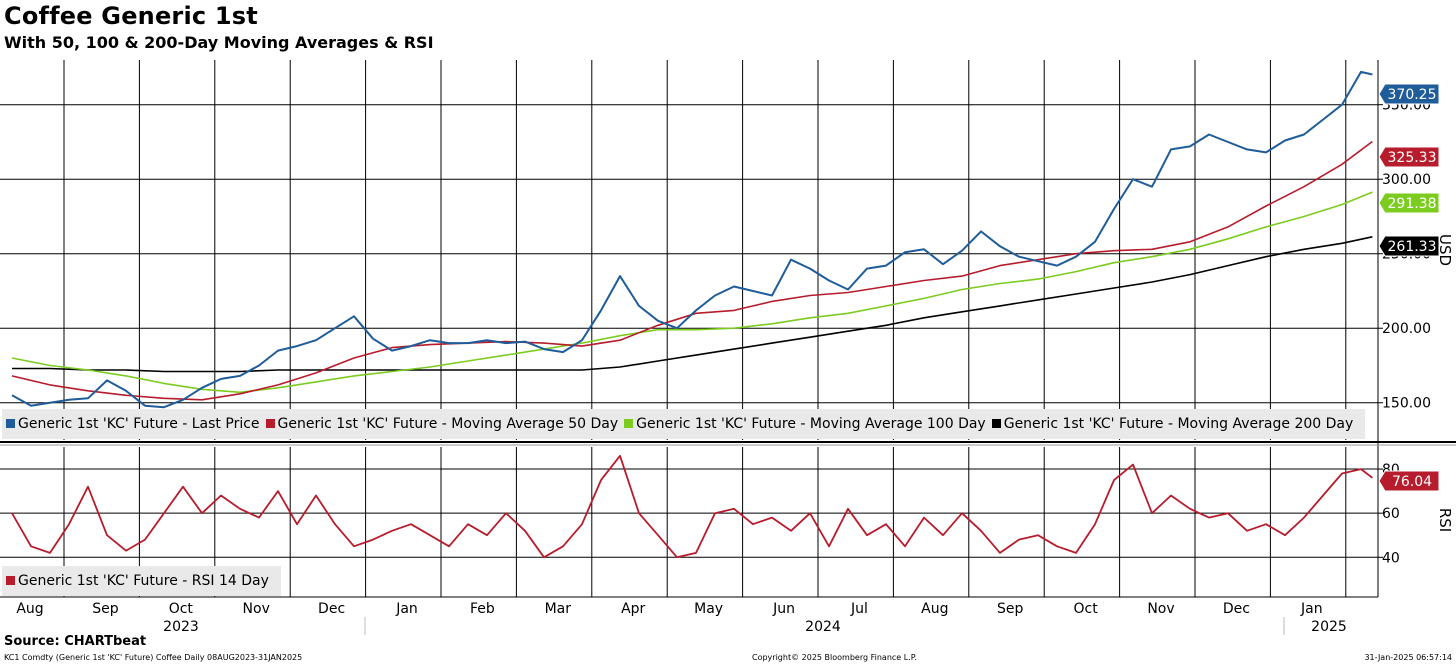 Image resolution: width=1456 pixels, height=665 pixels. Describe the element at coordinates (1412, 158) in the screenshot. I see `last-value-tag-1-text: 325.33` at that location.